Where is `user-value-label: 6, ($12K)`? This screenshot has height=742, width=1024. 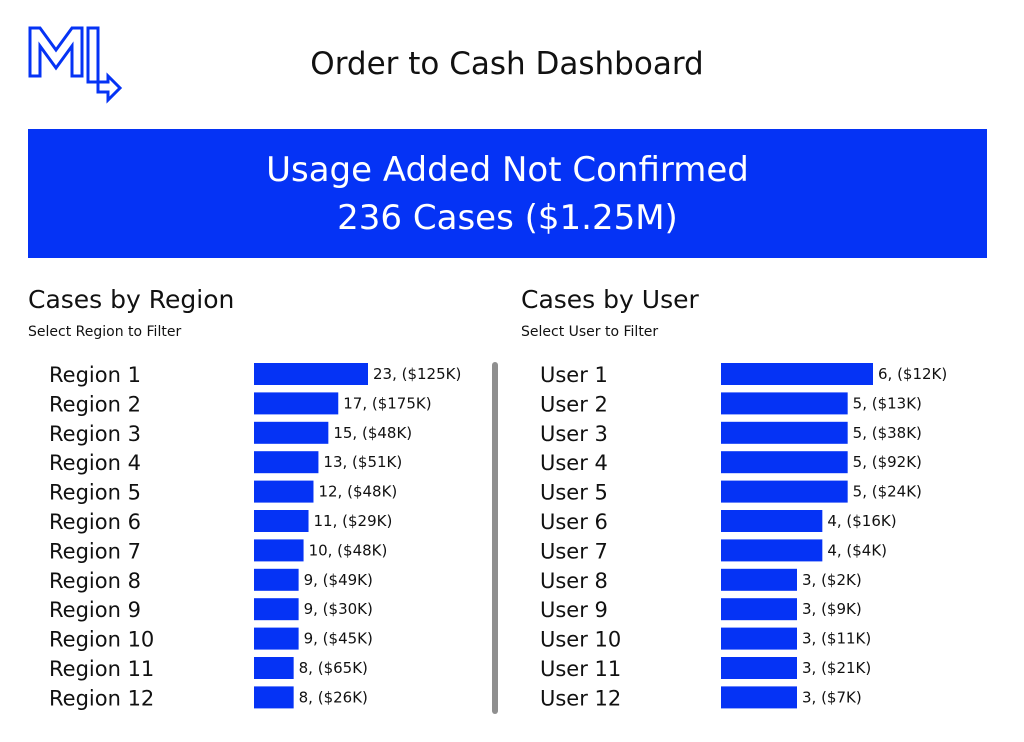 user-value-label: 6, ($12K) is located at coordinates (912, 374).